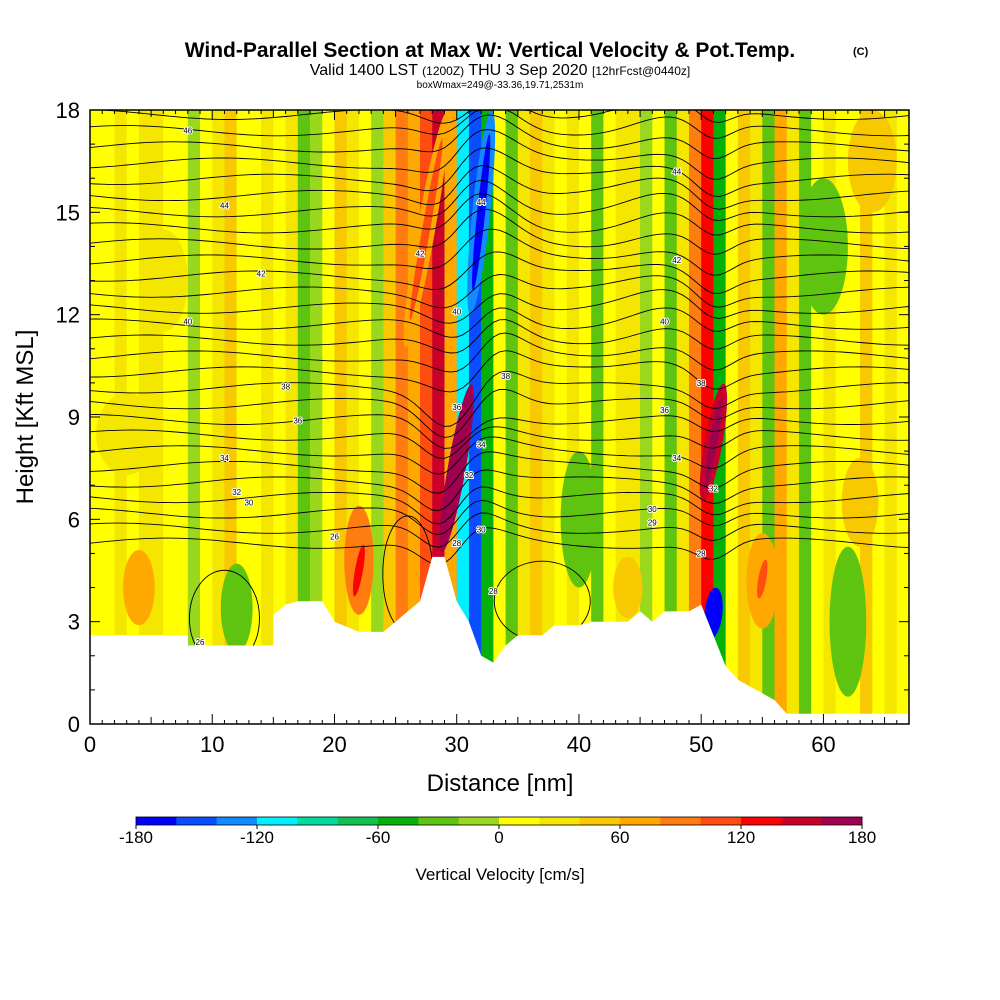 The image size is (1000, 1000). What do you see at coordinates (861, 52) in the screenshot?
I see `title-copyright-mark: (C)` at bounding box center [861, 52].